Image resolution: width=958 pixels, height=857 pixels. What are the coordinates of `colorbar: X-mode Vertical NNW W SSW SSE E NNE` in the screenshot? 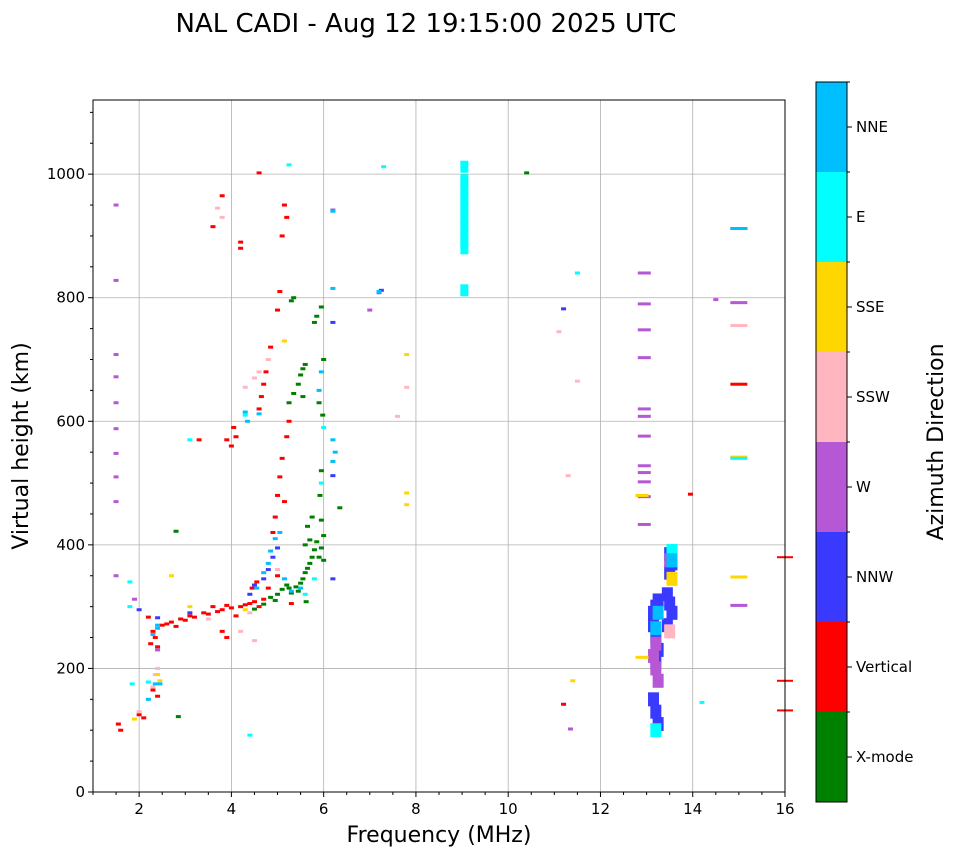 It's located at (864, 442).